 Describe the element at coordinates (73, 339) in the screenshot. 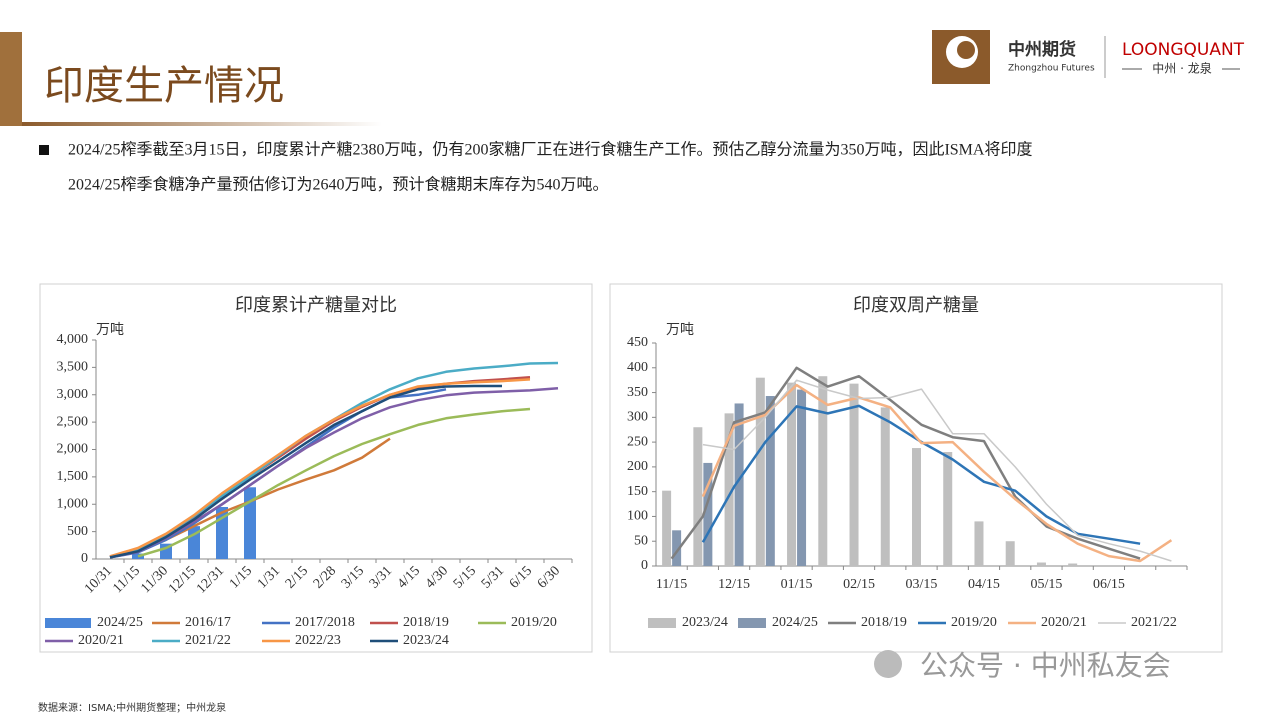

I see `y-tick-label: 4,000` at that location.